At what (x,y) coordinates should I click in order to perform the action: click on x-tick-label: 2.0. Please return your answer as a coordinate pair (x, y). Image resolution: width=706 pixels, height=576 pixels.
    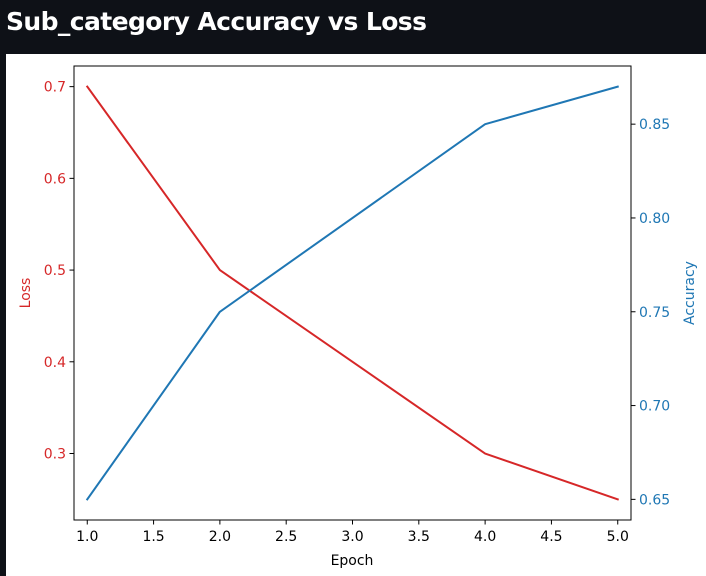
    Looking at the image, I should click on (220, 537).